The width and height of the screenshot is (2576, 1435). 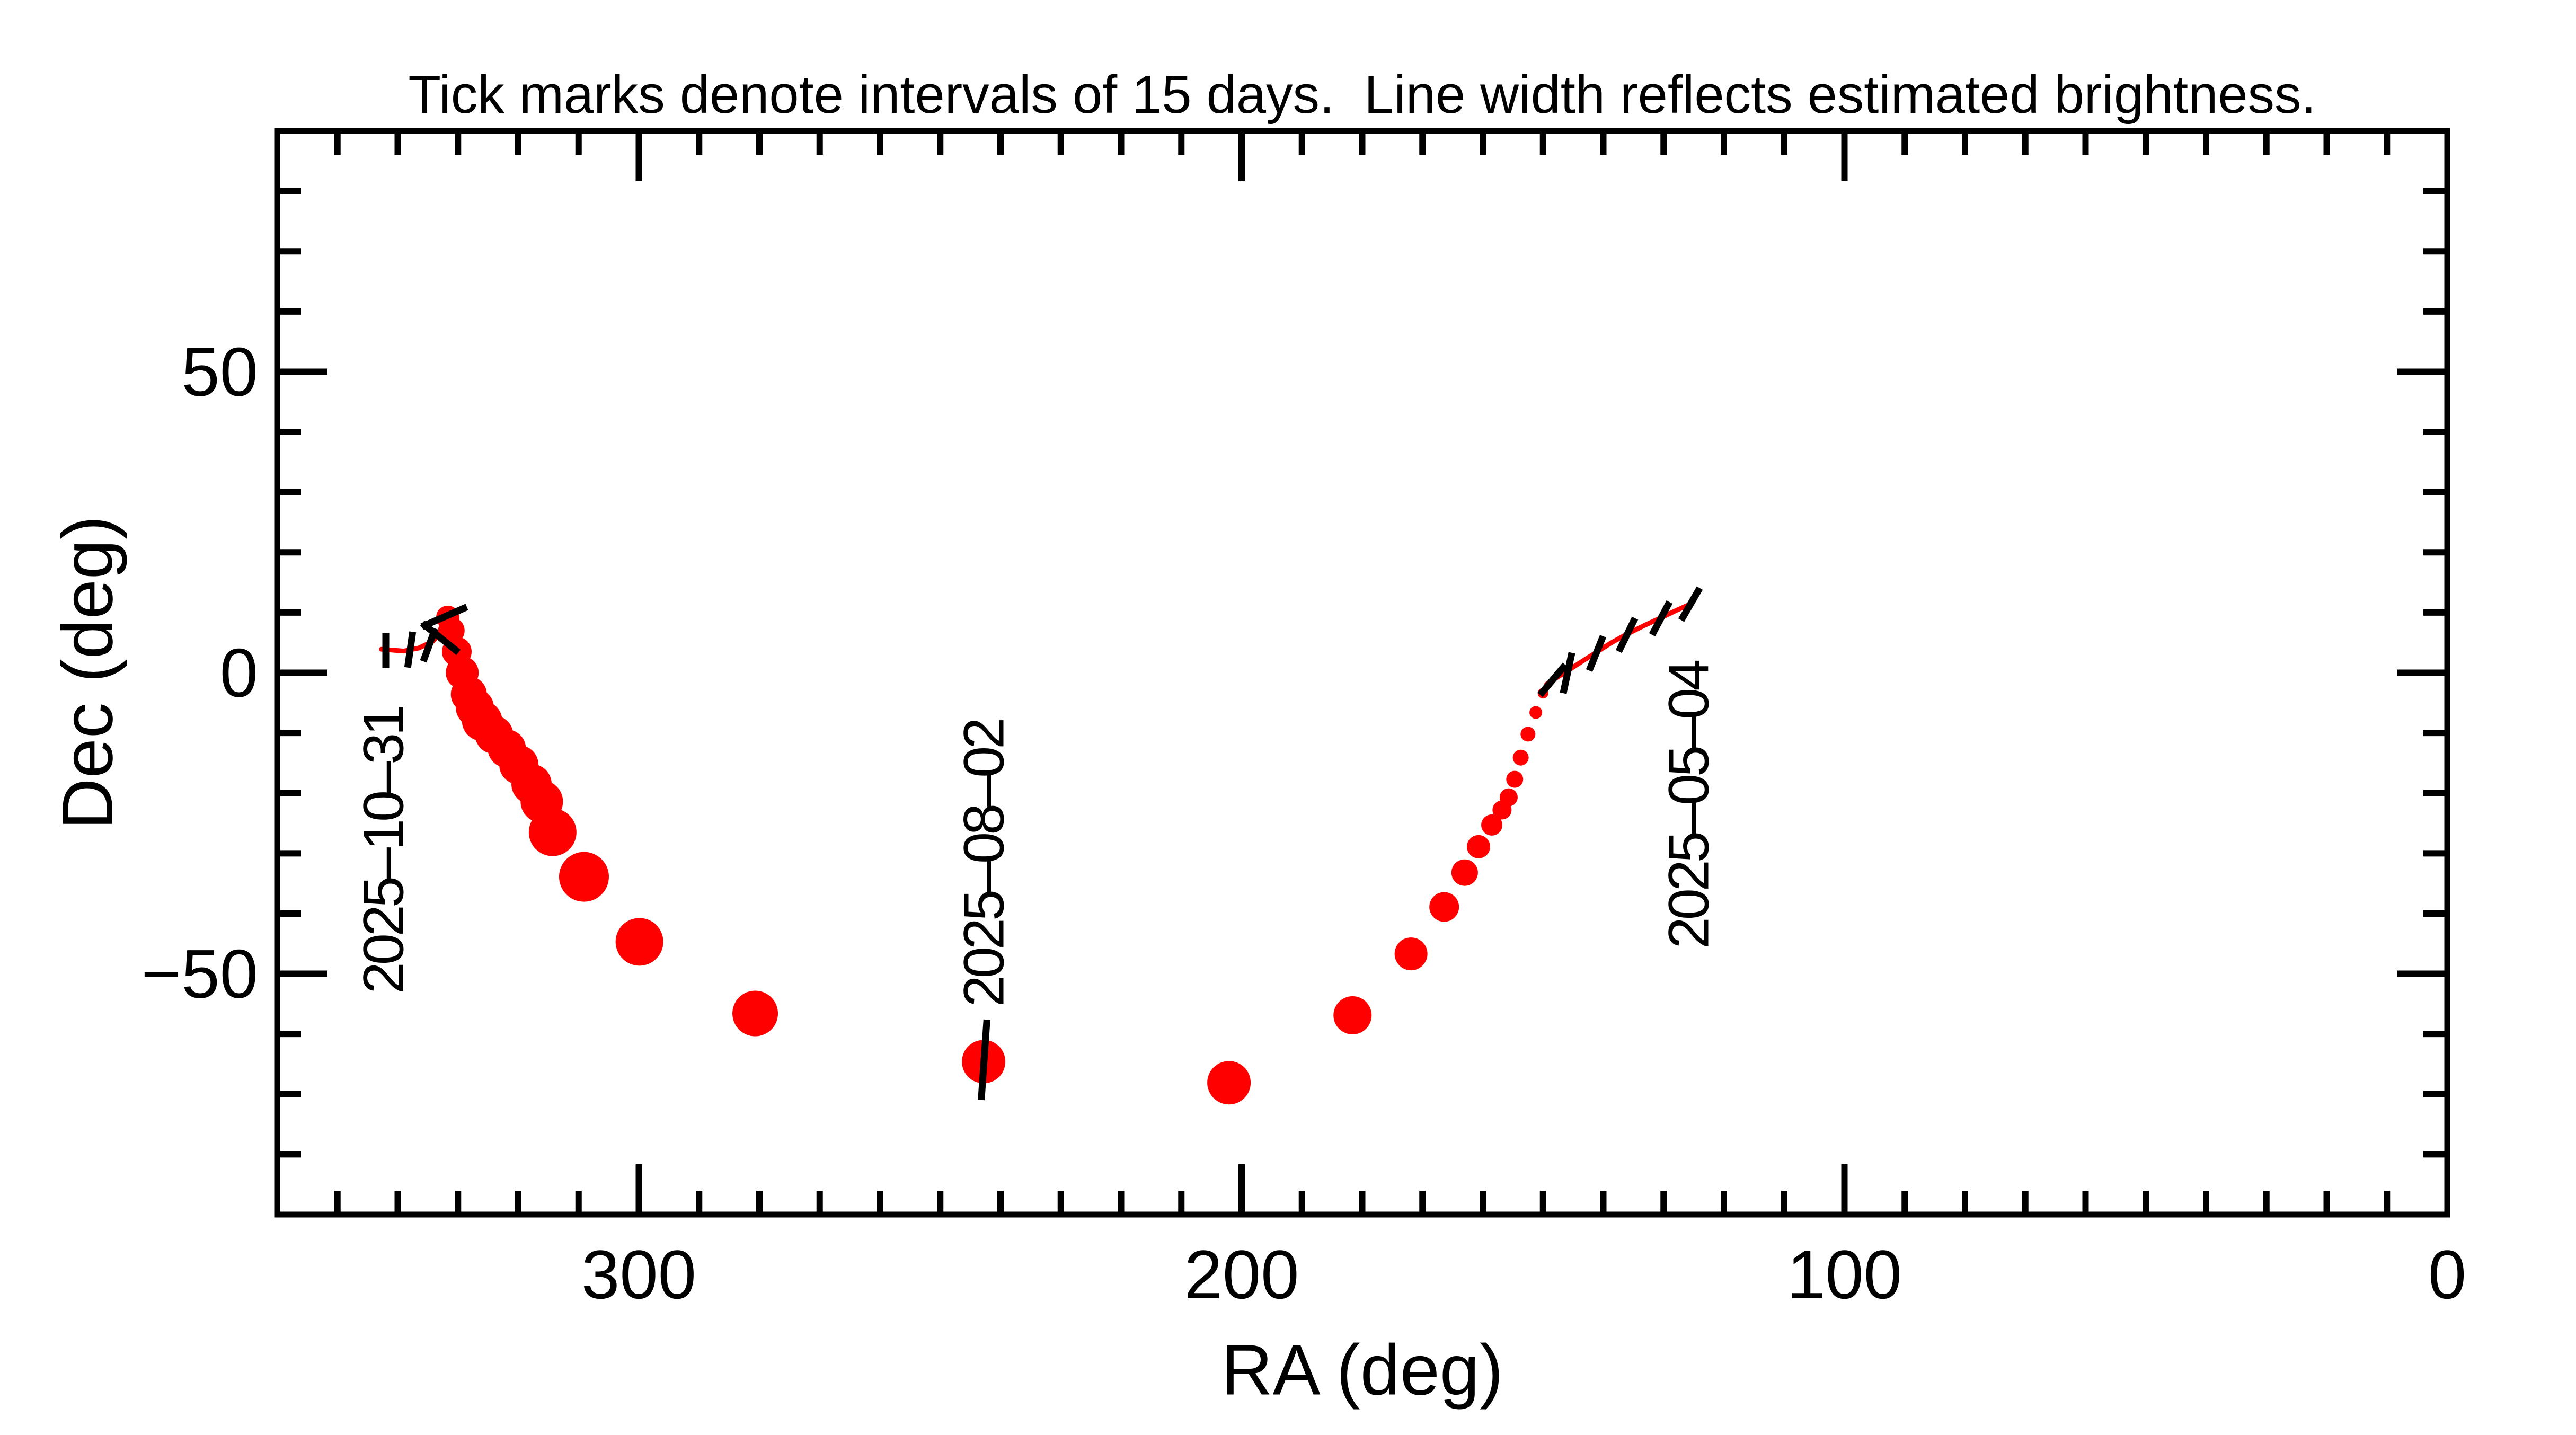 What do you see at coordinates (1036, 834) in the screenshot?
I see `date-annotations: 2025–10–31 2025–08–02 2025–05–04` at bounding box center [1036, 834].